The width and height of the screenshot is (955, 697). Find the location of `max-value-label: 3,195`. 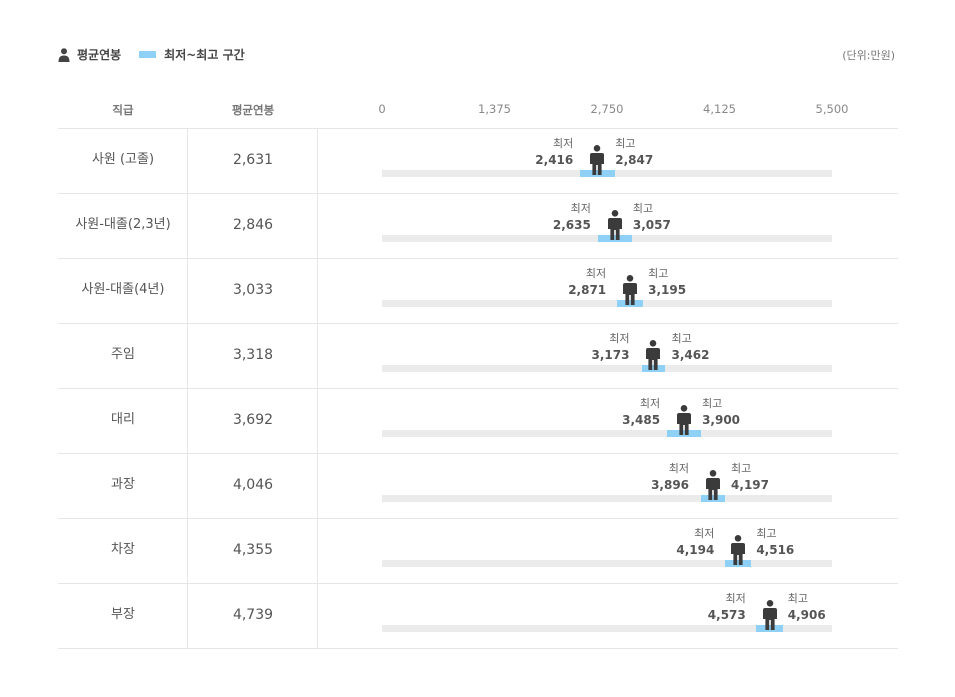

max-value-label: 3,195 is located at coordinates (667, 290).